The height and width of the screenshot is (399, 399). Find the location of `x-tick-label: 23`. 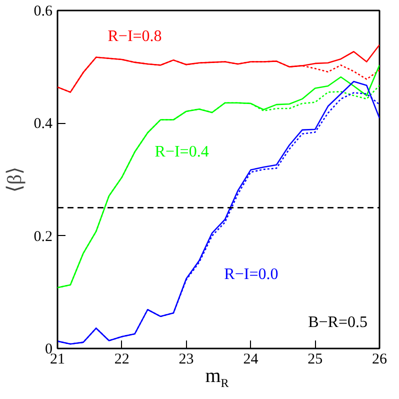

x-tick-label: 23 is located at coordinates (186, 360).